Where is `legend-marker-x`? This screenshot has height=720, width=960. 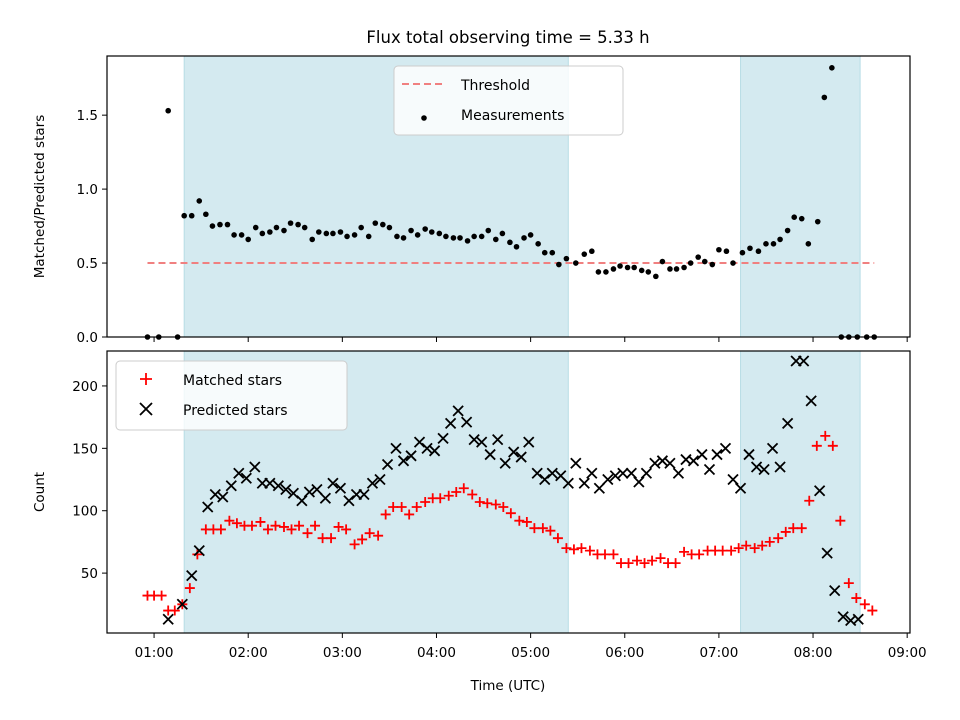 legend-marker-x is located at coordinates (146, 409).